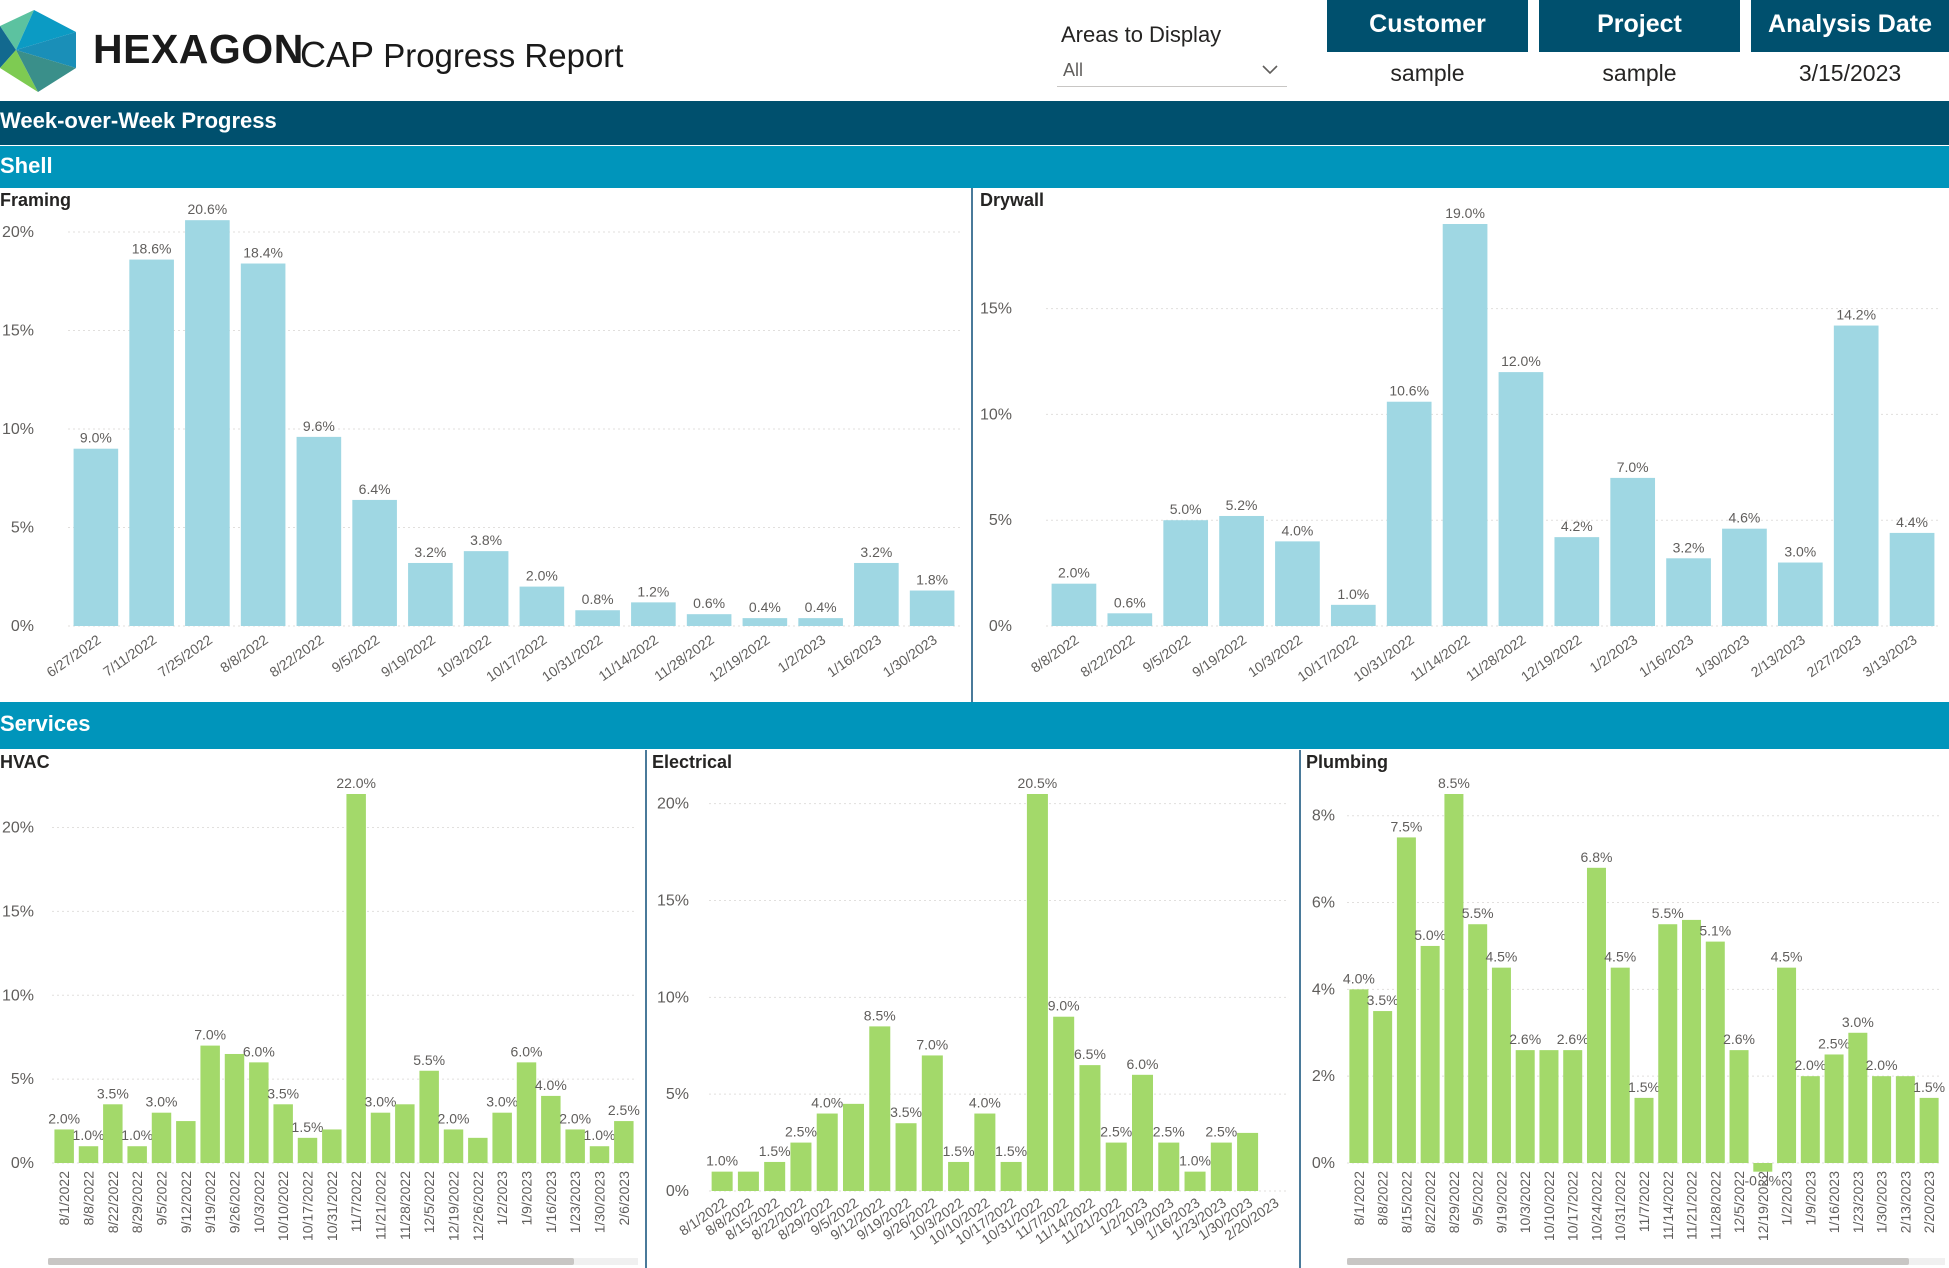 The width and height of the screenshot is (1949, 1268). I want to click on hvac-scrollbar, so click(311, 1261).